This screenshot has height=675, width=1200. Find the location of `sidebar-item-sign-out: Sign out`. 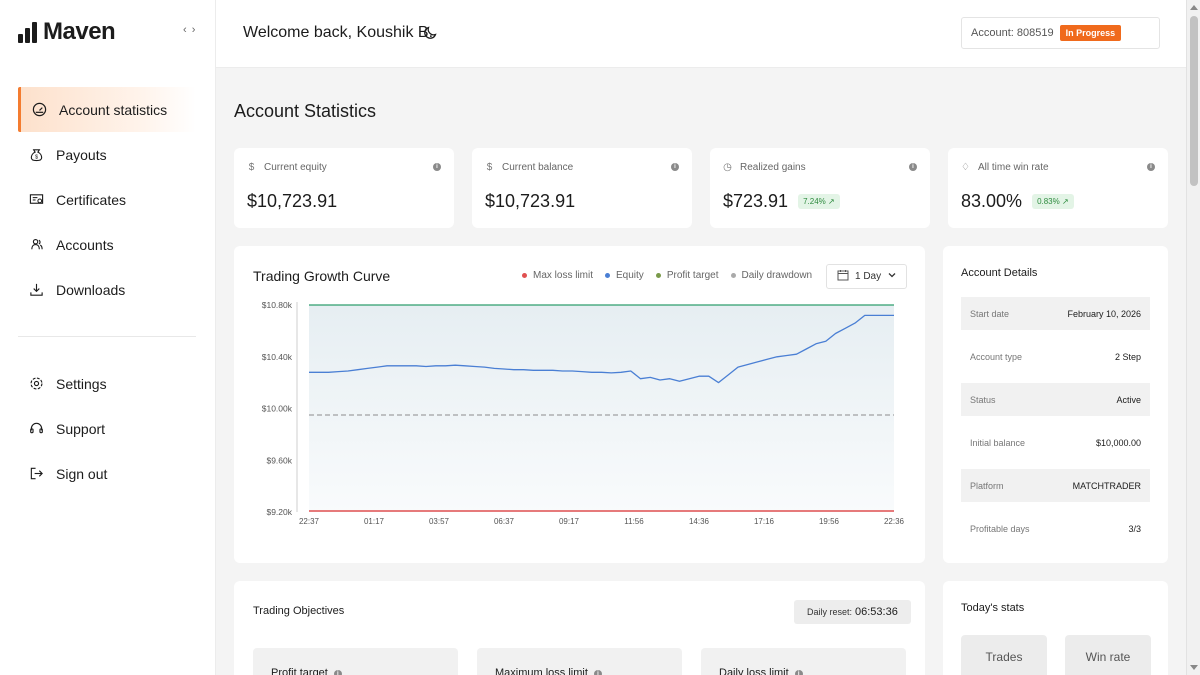

sidebar-item-sign-out: Sign out is located at coordinates (107, 473).